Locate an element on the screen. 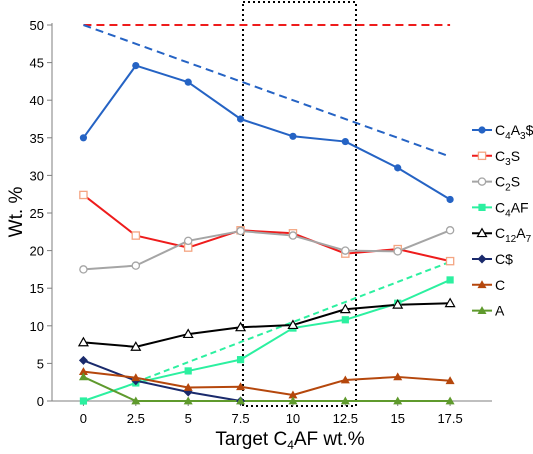  legend-label: C4A3$ is located at coordinates (514, 132).